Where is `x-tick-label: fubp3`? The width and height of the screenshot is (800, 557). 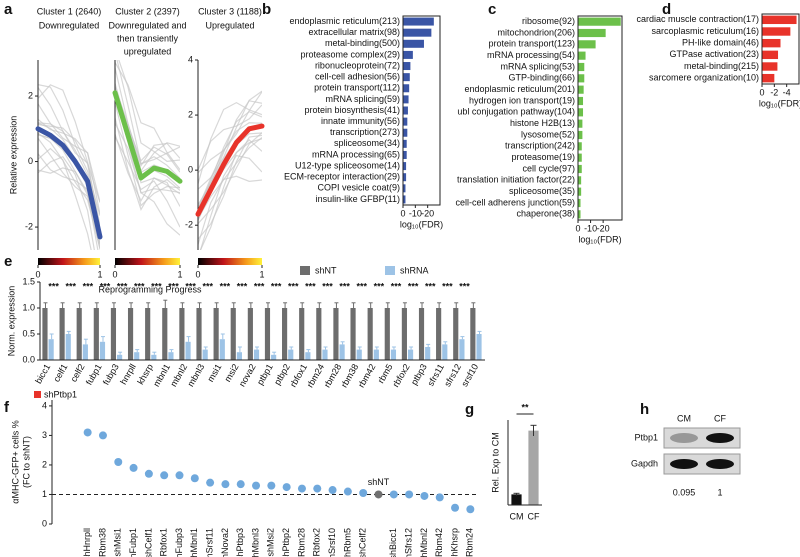
x-tick-label: fubp3 is located at coordinates (111, 374).